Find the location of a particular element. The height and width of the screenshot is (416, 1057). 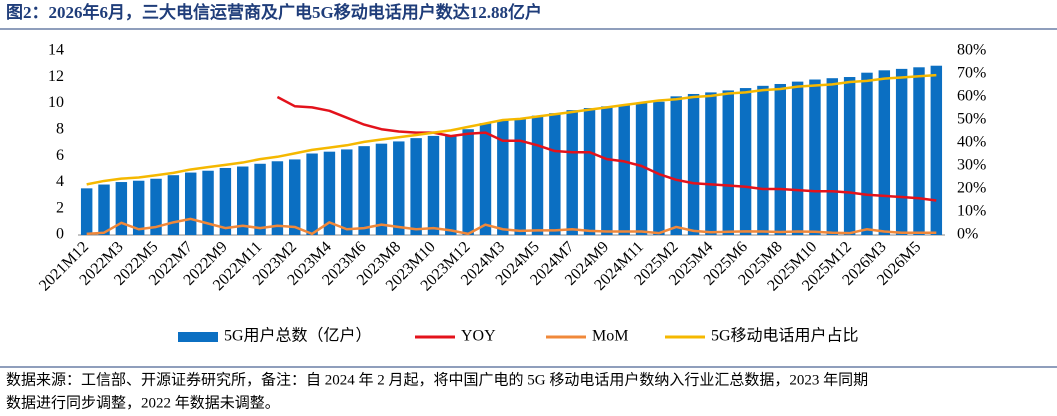

y-tick-label: 6 is located at coordinates (60, 155).